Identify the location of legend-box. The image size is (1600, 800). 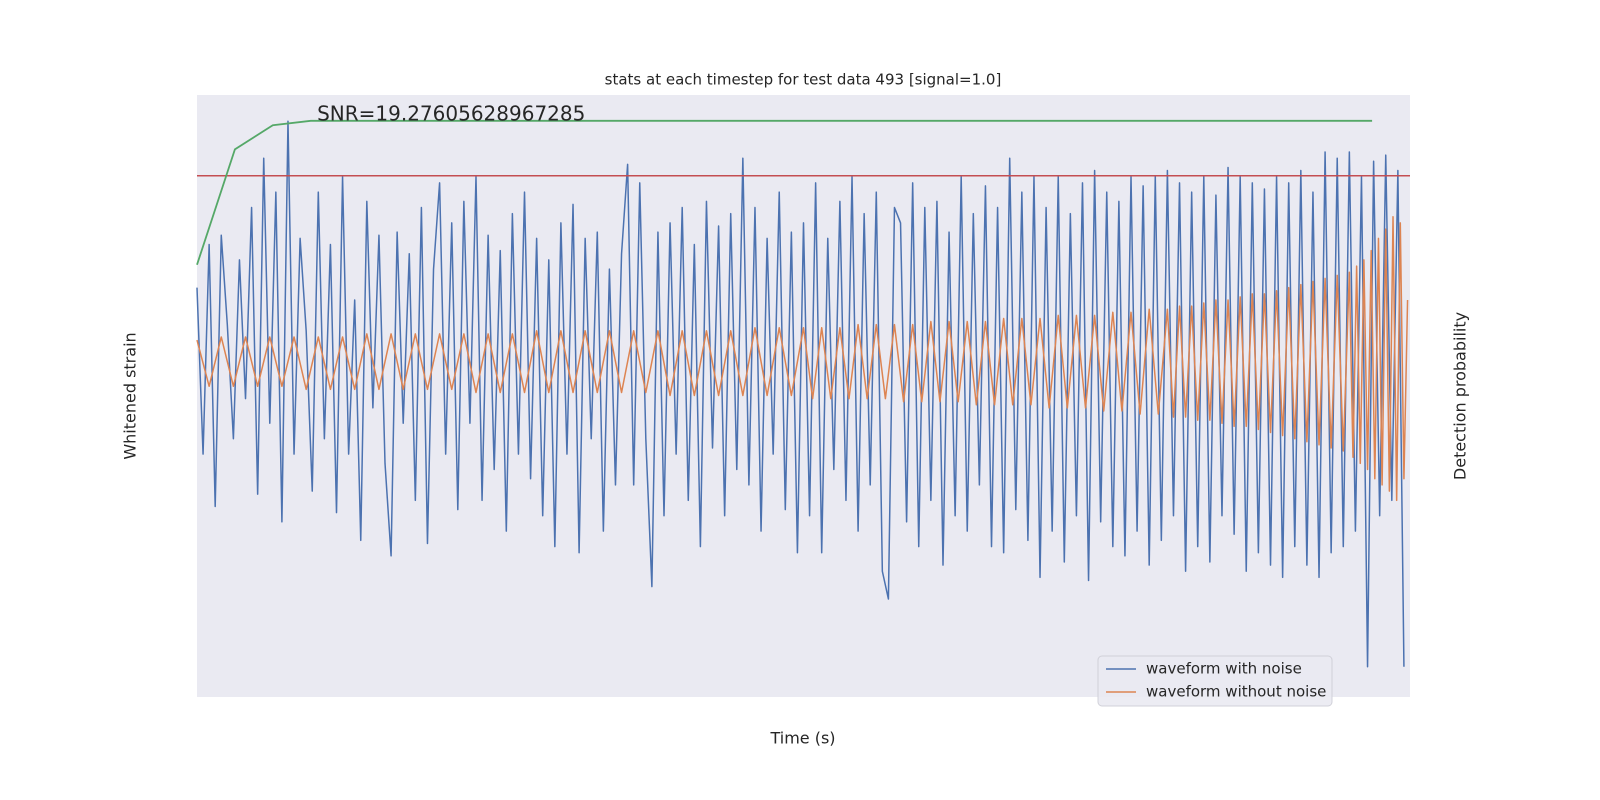
(1215, 681).